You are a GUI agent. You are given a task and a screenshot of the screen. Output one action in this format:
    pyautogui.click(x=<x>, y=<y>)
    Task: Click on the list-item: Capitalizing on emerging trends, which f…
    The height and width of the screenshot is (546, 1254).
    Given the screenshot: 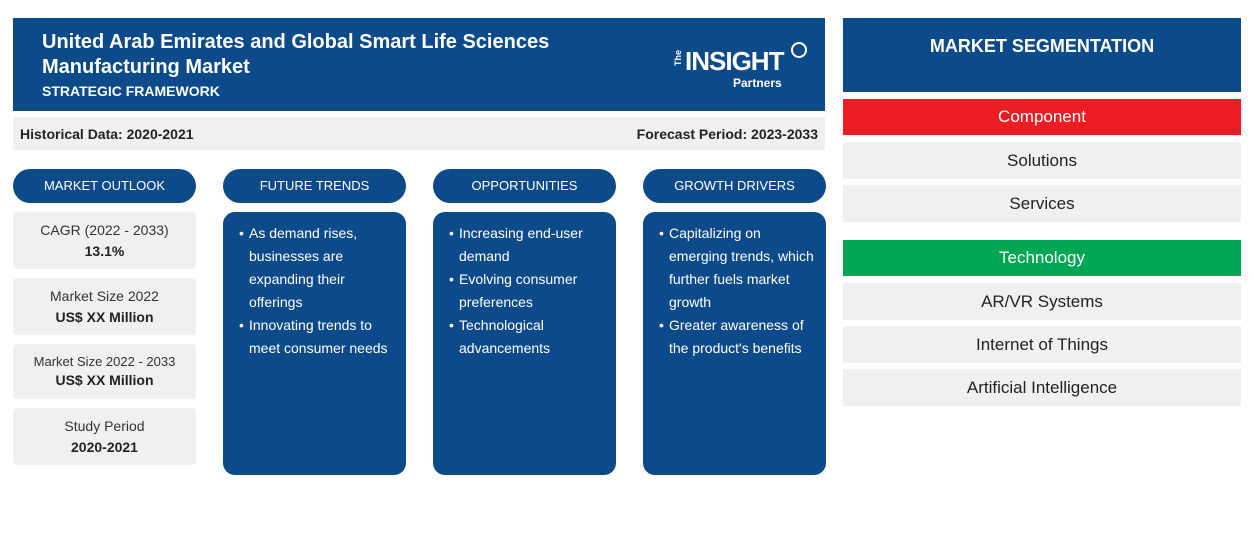 What is the action you would take?
    pyautogui.click(x=738, y=268)
    